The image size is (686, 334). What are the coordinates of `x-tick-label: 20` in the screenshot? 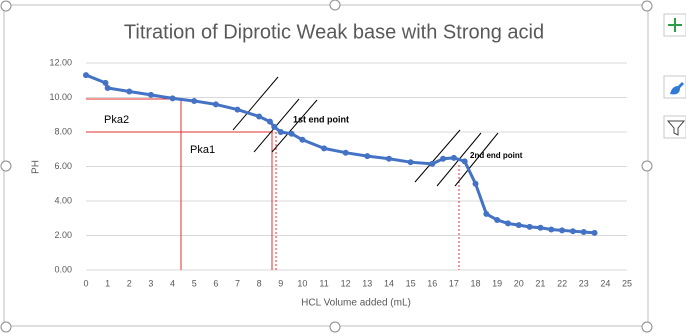 It's located at (519, 283).